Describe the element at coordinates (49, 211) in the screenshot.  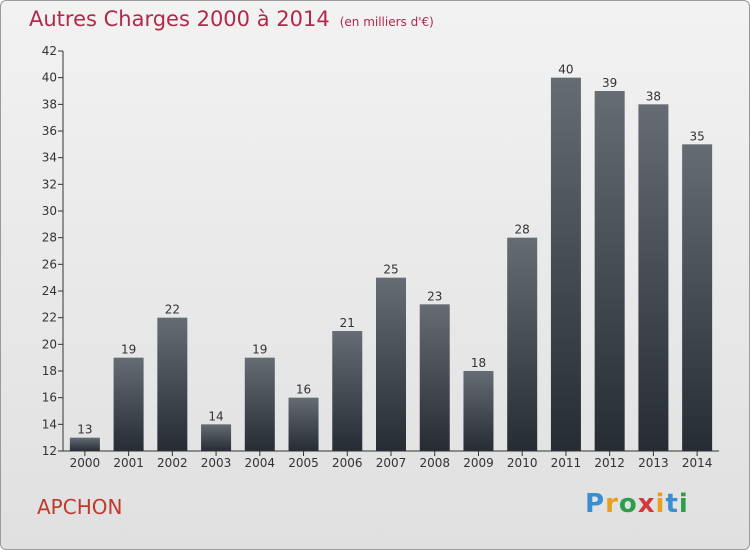
I see `y-tick-label: 30` at that location.